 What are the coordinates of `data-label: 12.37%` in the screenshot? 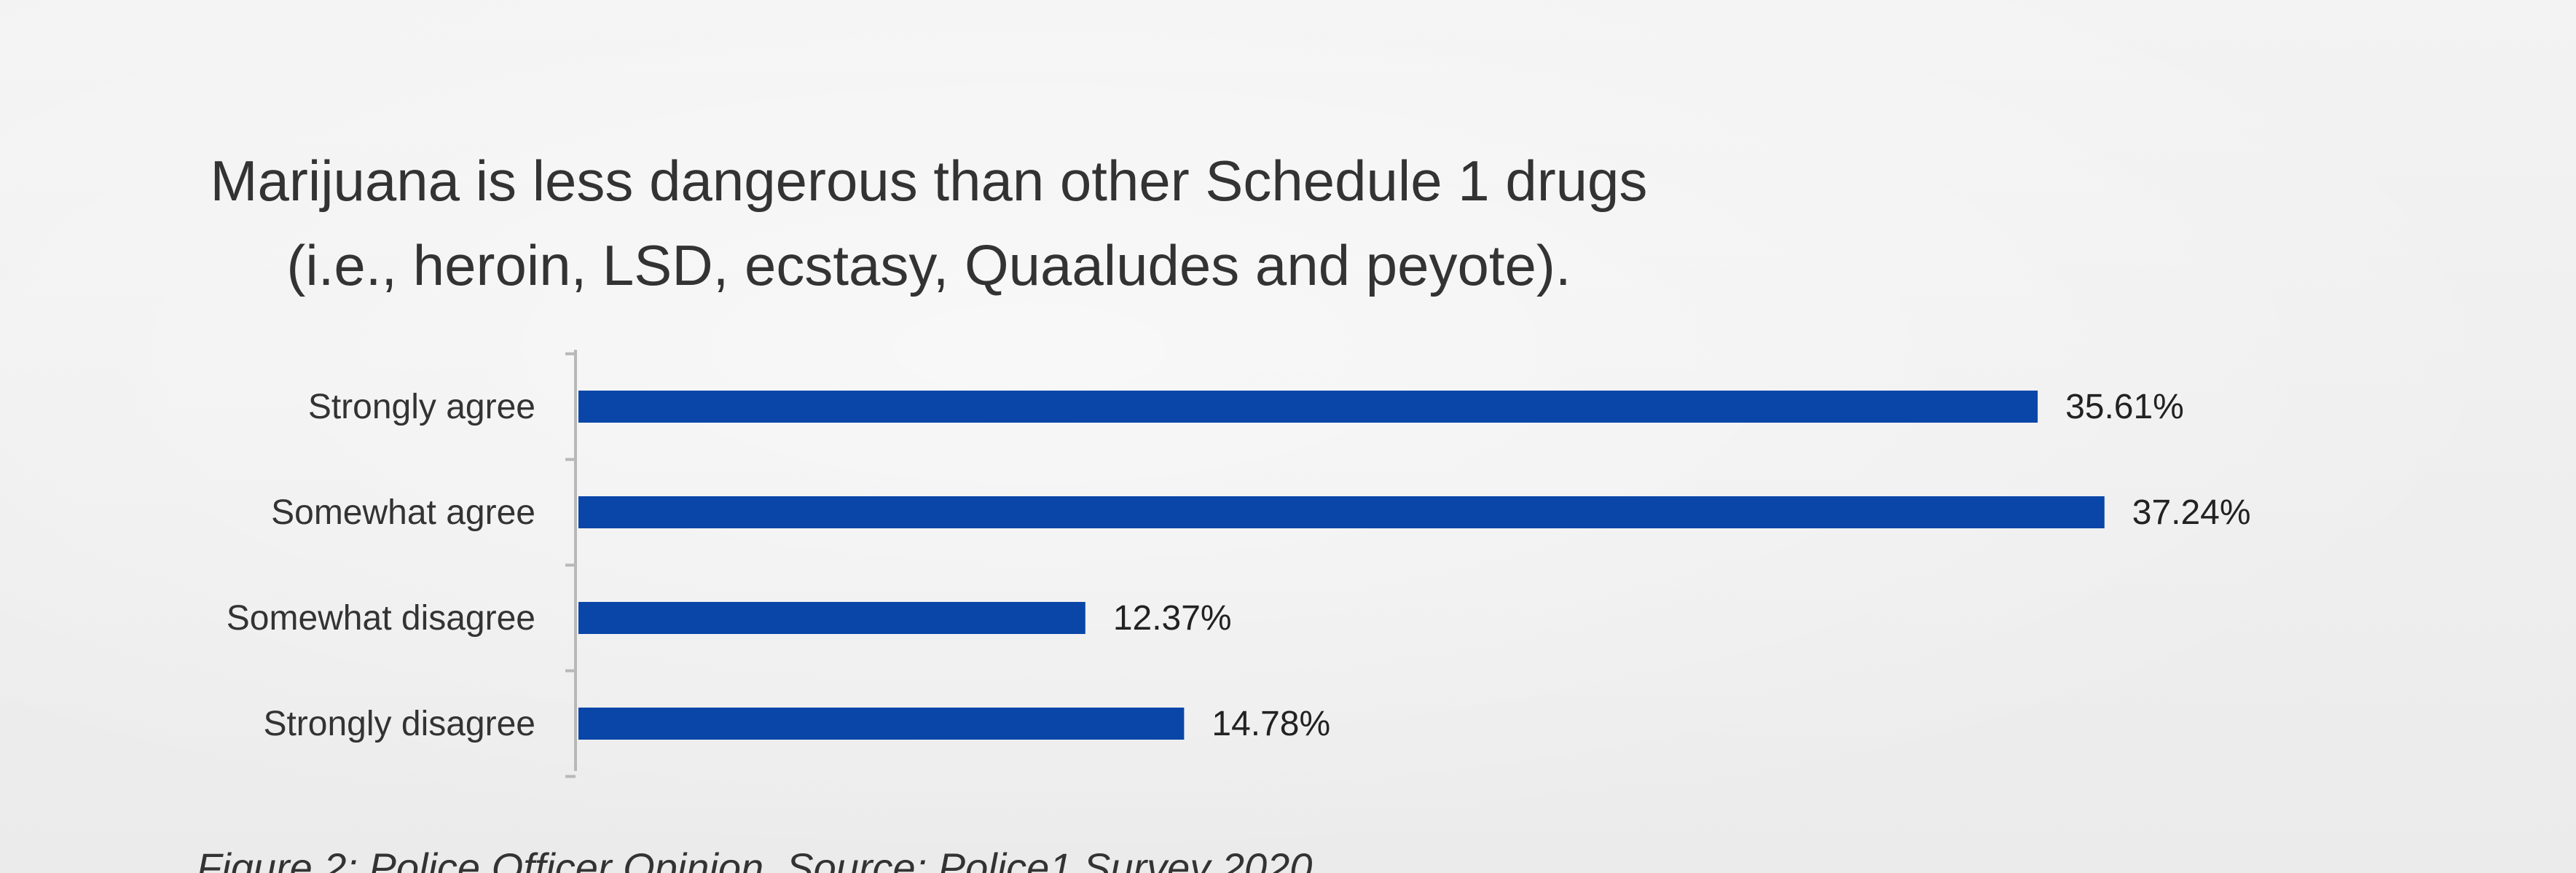 It's located at (1172, 618).